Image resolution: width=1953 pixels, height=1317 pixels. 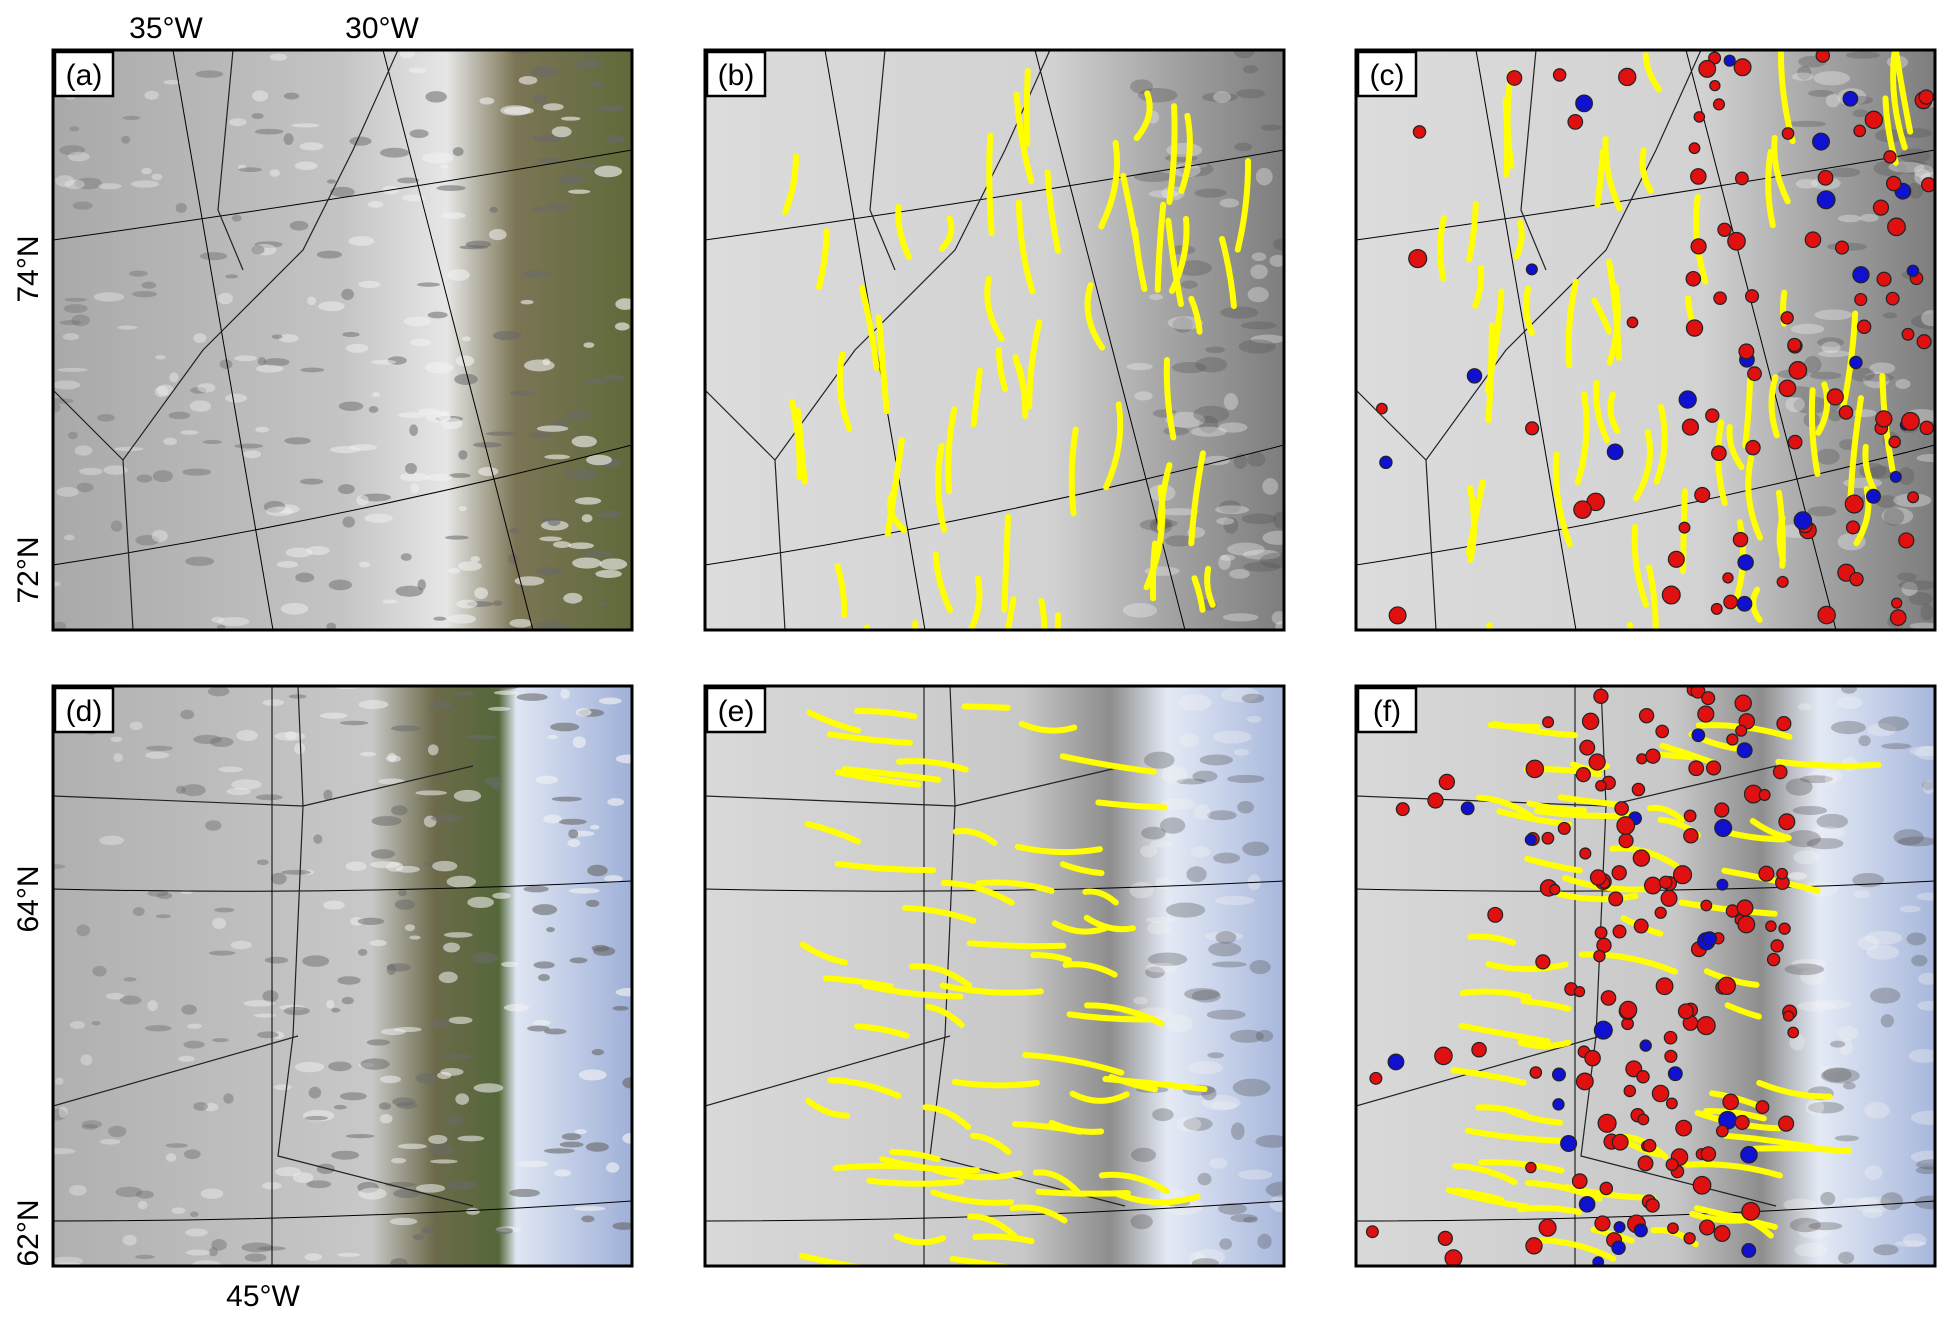 What do you see at coordinates (1387, 711) in the screenshot?
I see `panel-label: (f)` at bounding box center [1387, 711].